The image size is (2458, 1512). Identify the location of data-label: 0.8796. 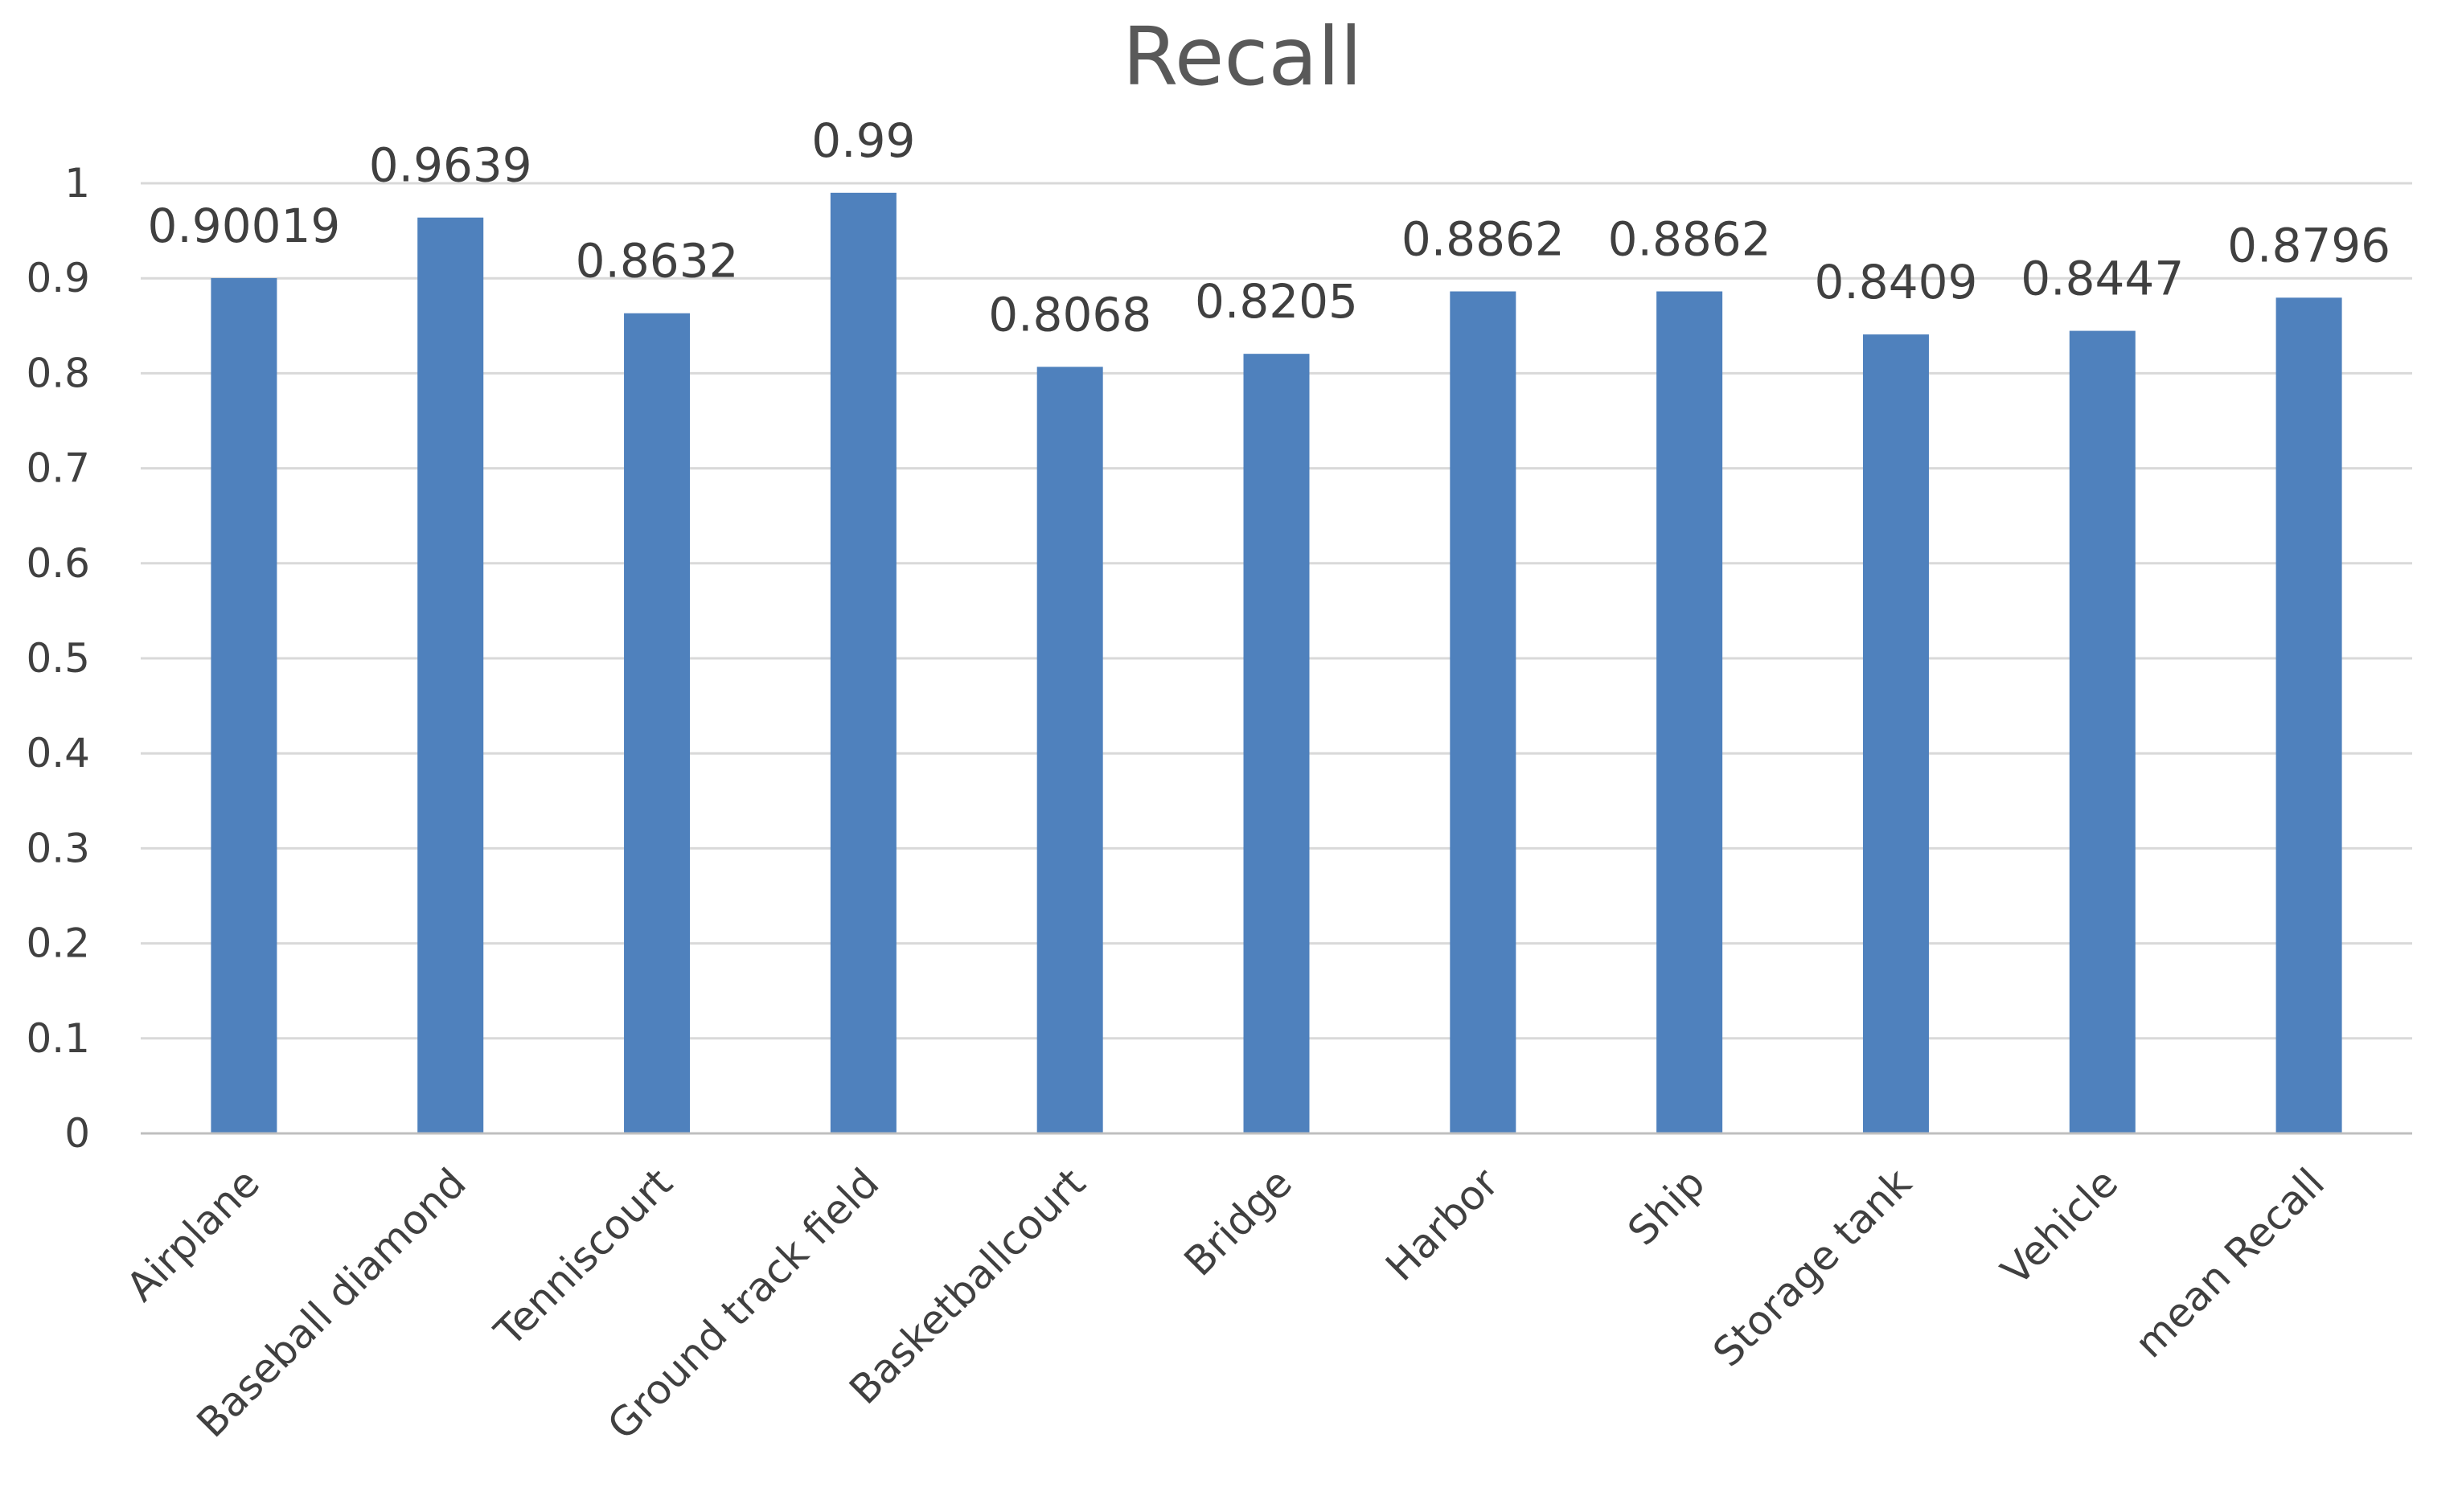
(2308, 245).